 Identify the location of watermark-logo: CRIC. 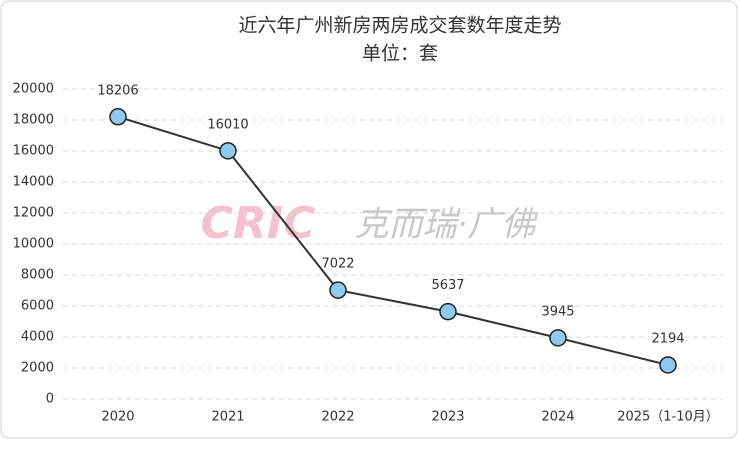
(258, 223).